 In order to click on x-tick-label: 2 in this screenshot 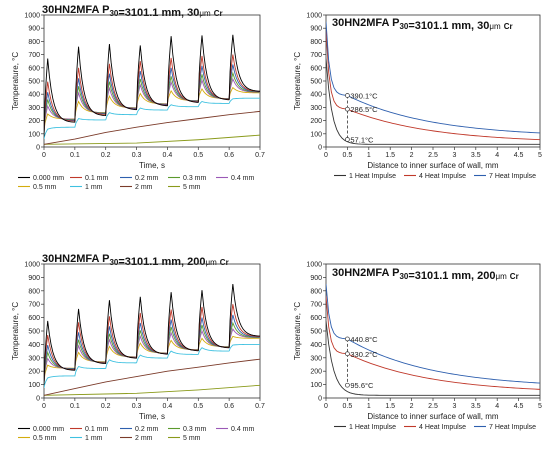, I will do `click(412, 155)`.